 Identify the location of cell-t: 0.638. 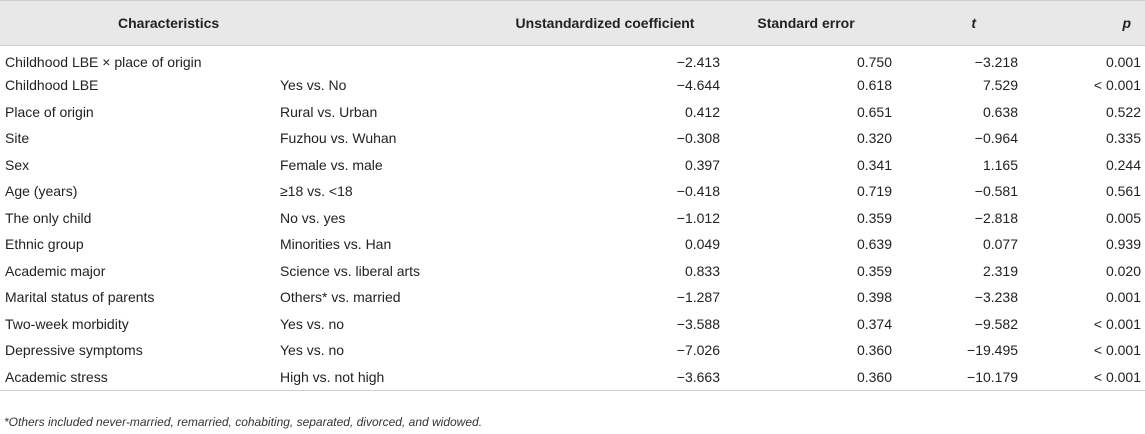
(1000, 111).